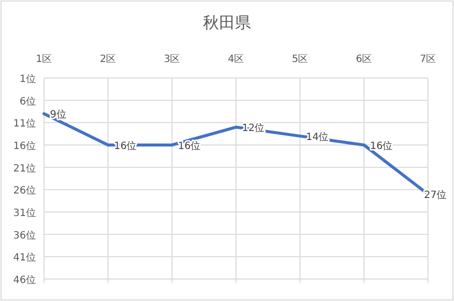 This screenshot has width=454, height=301. What do you see at coordinates (236, 59) in the screenshot?
I see `x-tick-label: 4区` at bounding box center [236, 59].